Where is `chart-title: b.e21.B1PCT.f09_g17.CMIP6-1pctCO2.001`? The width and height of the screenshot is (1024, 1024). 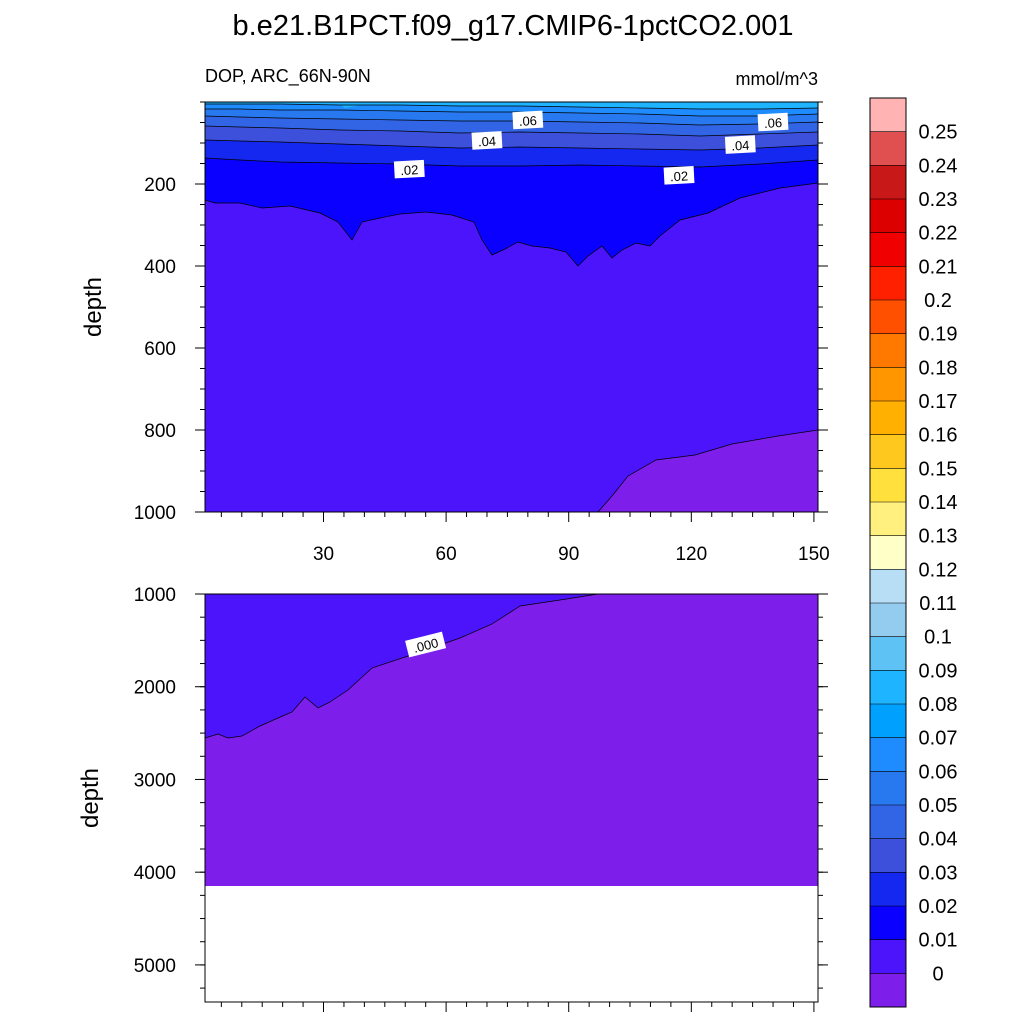 chart-title: b.e21.B1PCT.f09_g17.CMIP6-1pctCO2.001 is located at coordinates (513, 26).